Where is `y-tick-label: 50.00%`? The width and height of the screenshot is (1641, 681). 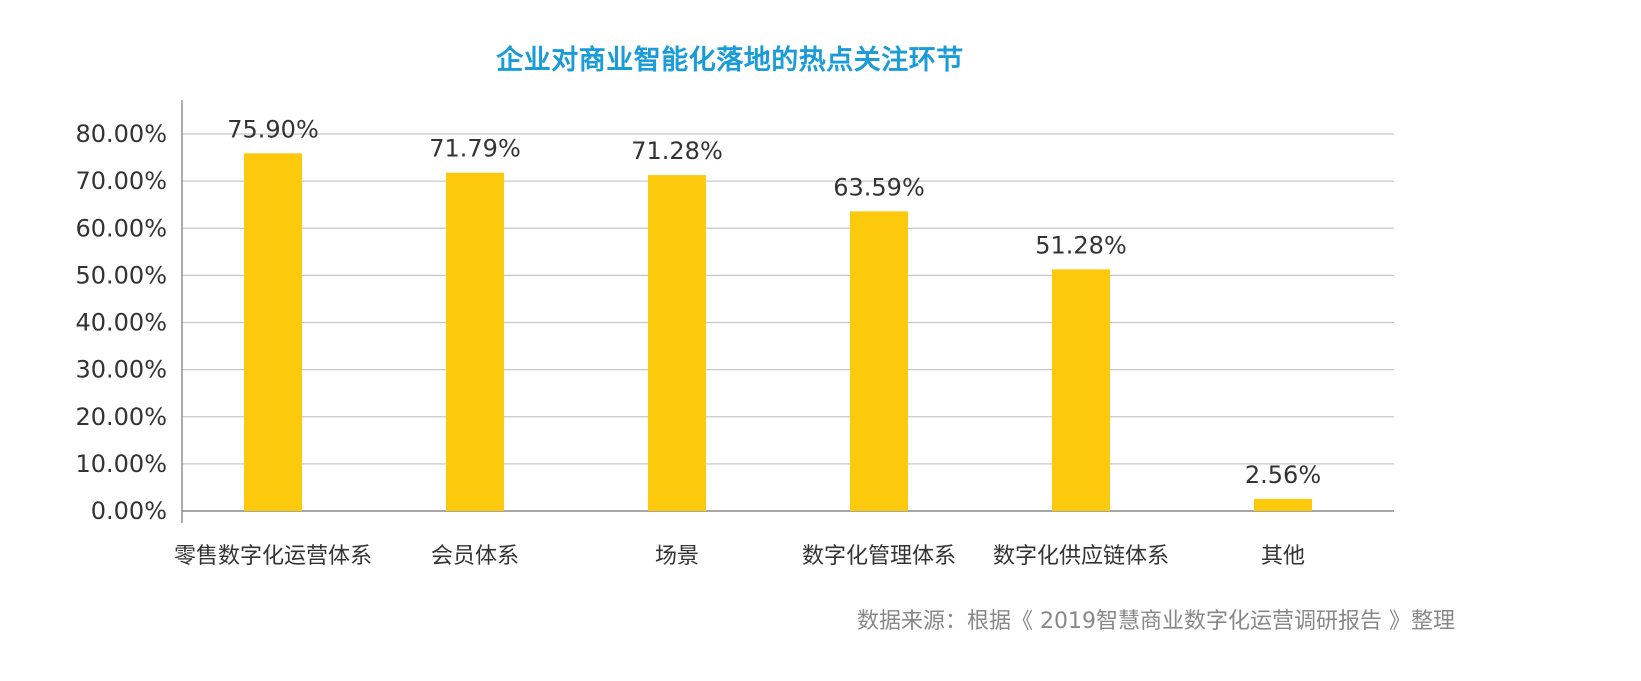
y-tick-label: 50.00% is located at coordinates (121, 275).